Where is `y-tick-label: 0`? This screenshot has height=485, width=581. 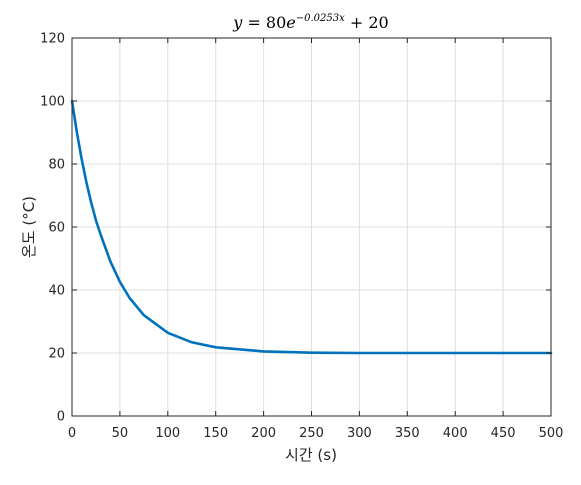 y-tick-label: 0 is located at coordinates (61, 417).